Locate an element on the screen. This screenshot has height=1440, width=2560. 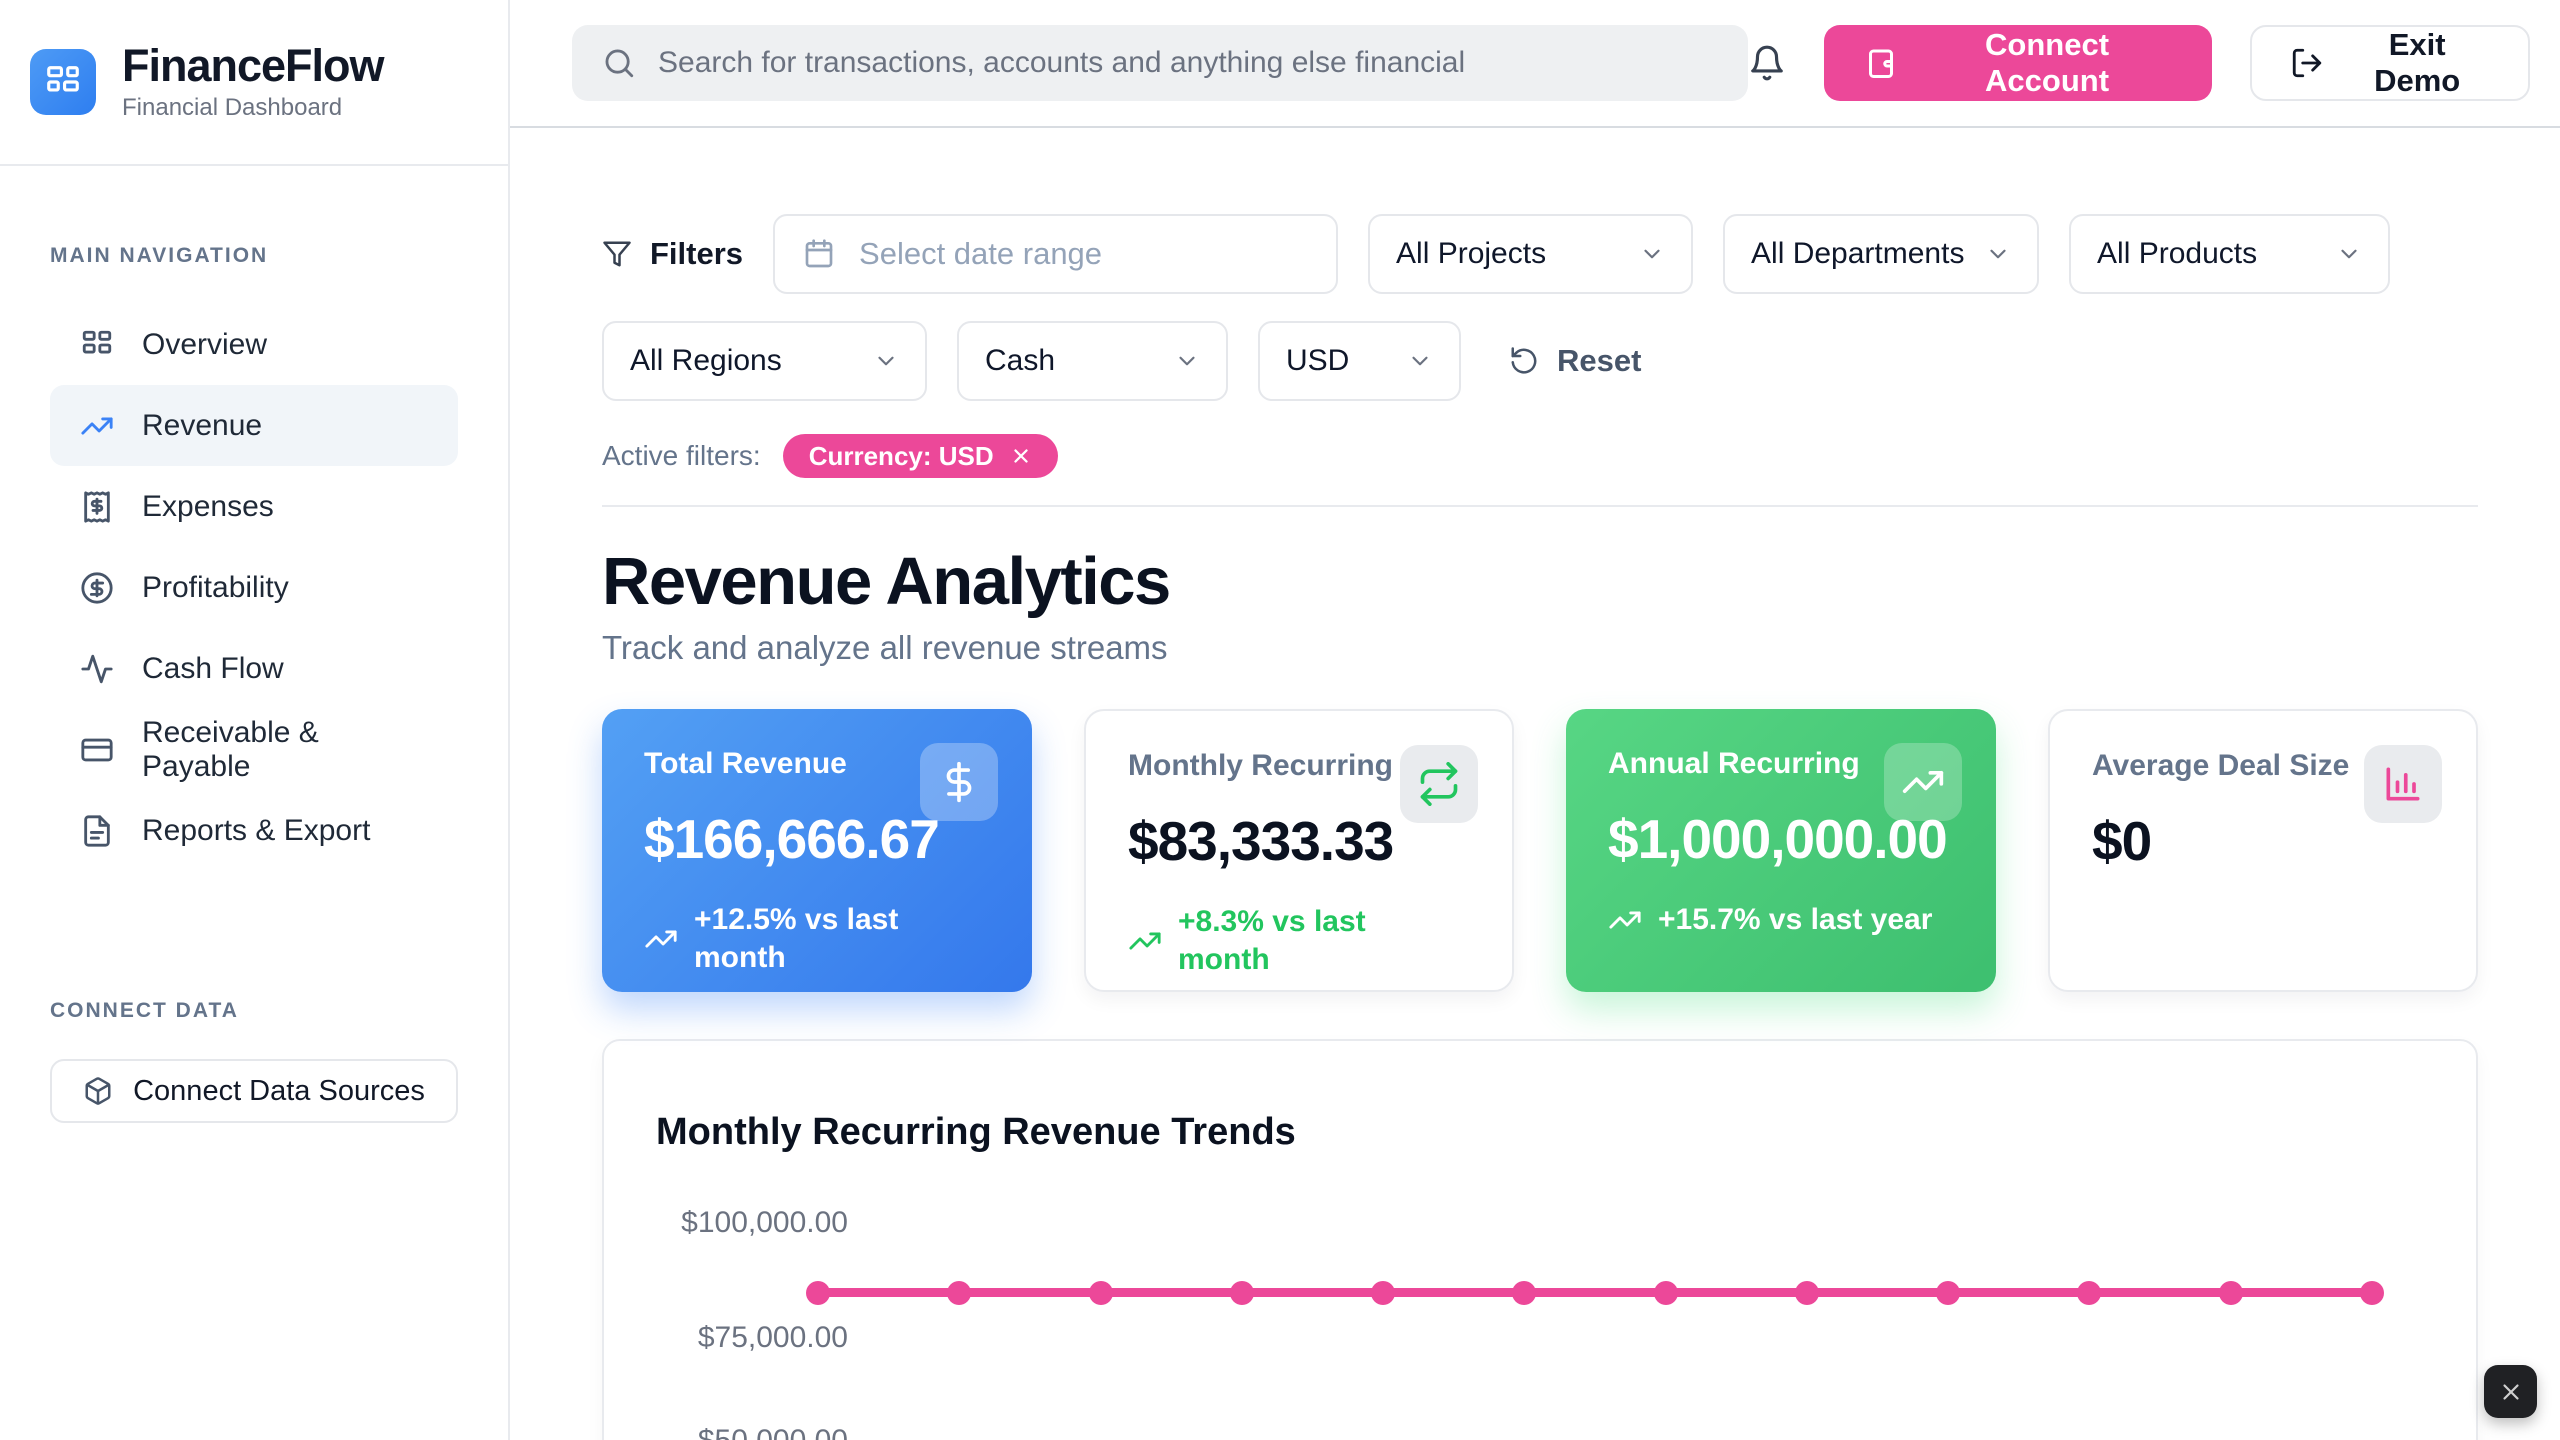
currency-select-value: USD is located at coordinates (1318, 360).